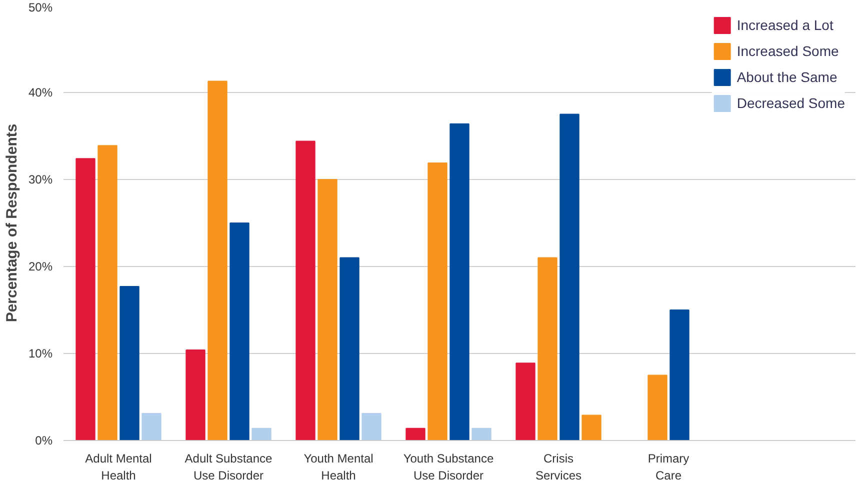 The image size is (860, 485). Describe the element at coordinates (790, 103) in the screenshot. I see `legend-label: Decreased Some` at that location.